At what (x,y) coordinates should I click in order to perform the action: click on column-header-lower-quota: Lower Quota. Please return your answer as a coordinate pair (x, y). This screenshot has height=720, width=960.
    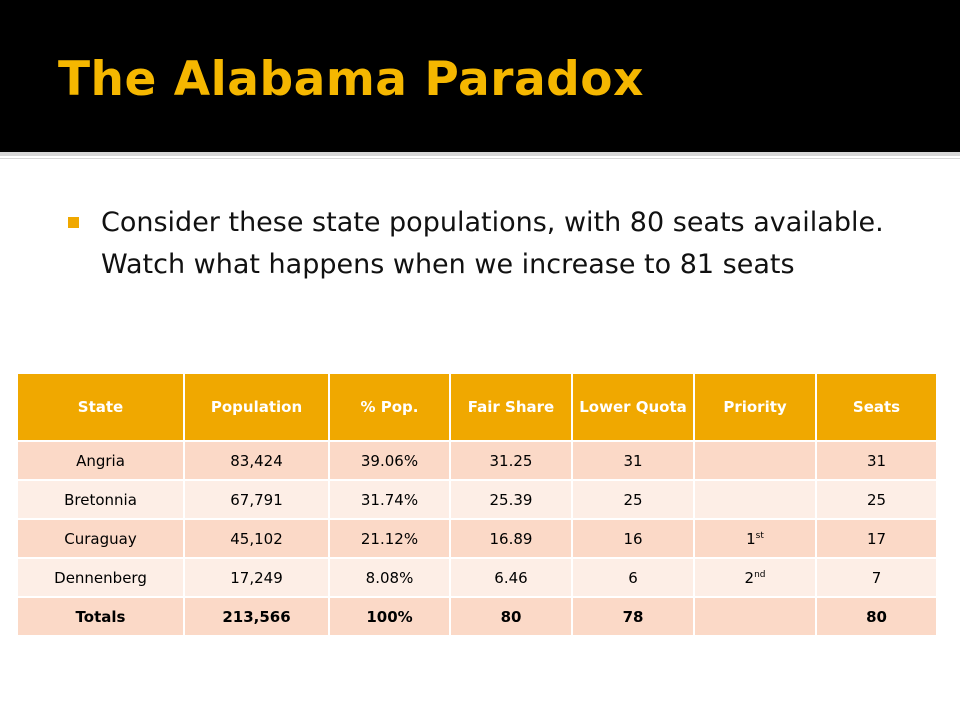
    Looking at the image, I should click on (633, 407).